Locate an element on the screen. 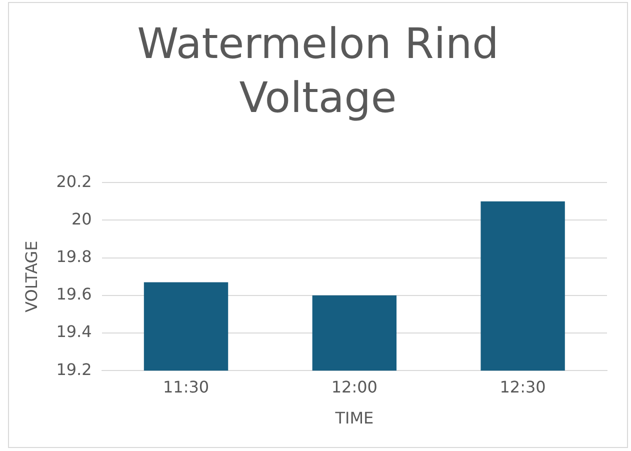  y-tick-label: 20.2 is located at coordinates (74, 181).